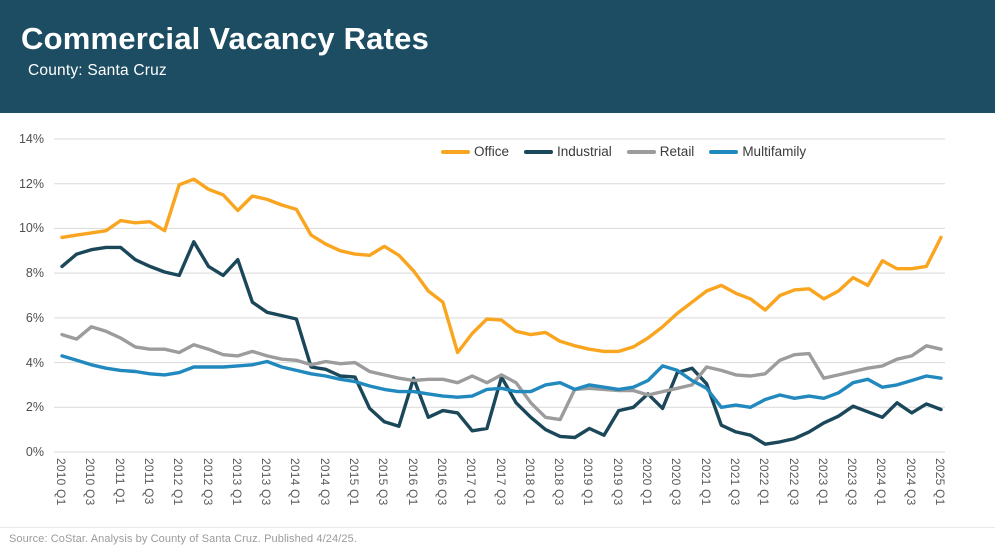 This screenshot has width=995, height=554. What do you see at coordinates (677, 151) in the screenshot?
I see `legend-label: Retail` at bounding box center [677, 151].